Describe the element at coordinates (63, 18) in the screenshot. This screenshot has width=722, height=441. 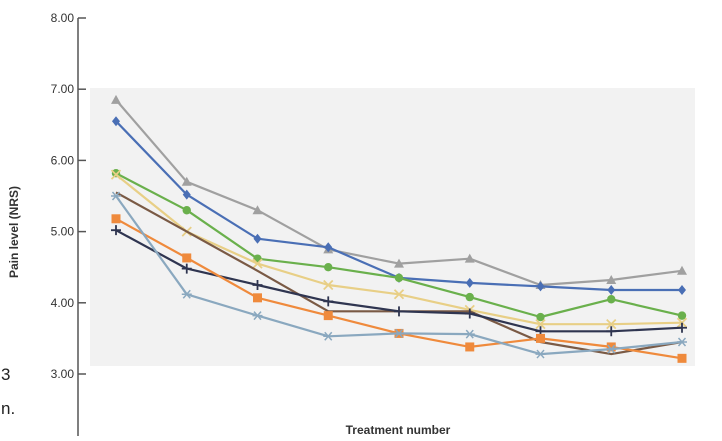
I see `y-tick-label: 8.00` at that location.